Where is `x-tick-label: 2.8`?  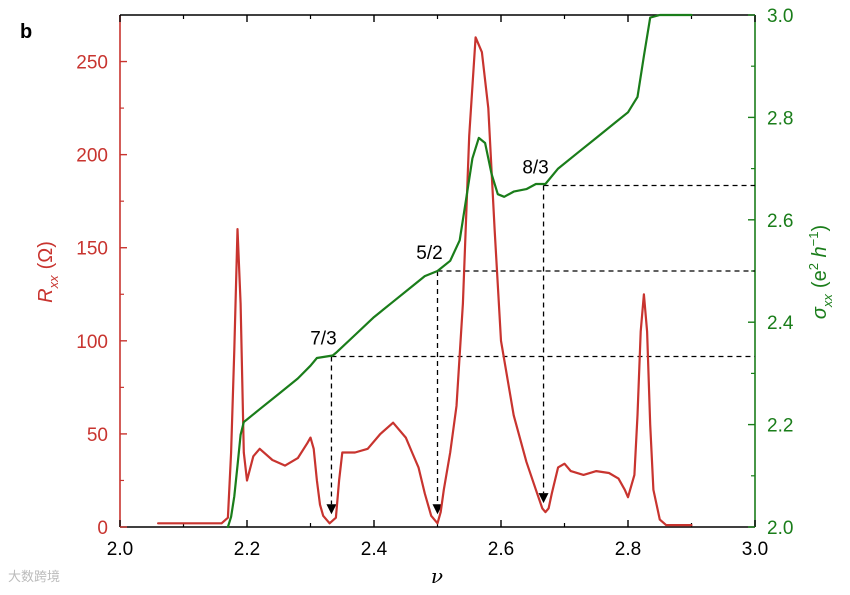 x-tick-label: 2.8 is located at coordinates (628, 549).